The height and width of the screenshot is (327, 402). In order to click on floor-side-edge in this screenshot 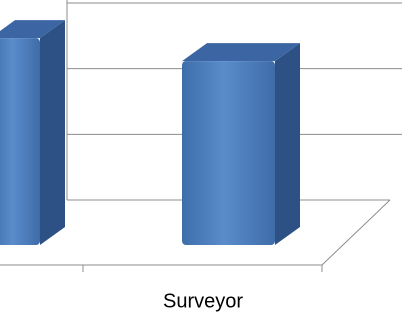, I will do `click(356, 232)`.